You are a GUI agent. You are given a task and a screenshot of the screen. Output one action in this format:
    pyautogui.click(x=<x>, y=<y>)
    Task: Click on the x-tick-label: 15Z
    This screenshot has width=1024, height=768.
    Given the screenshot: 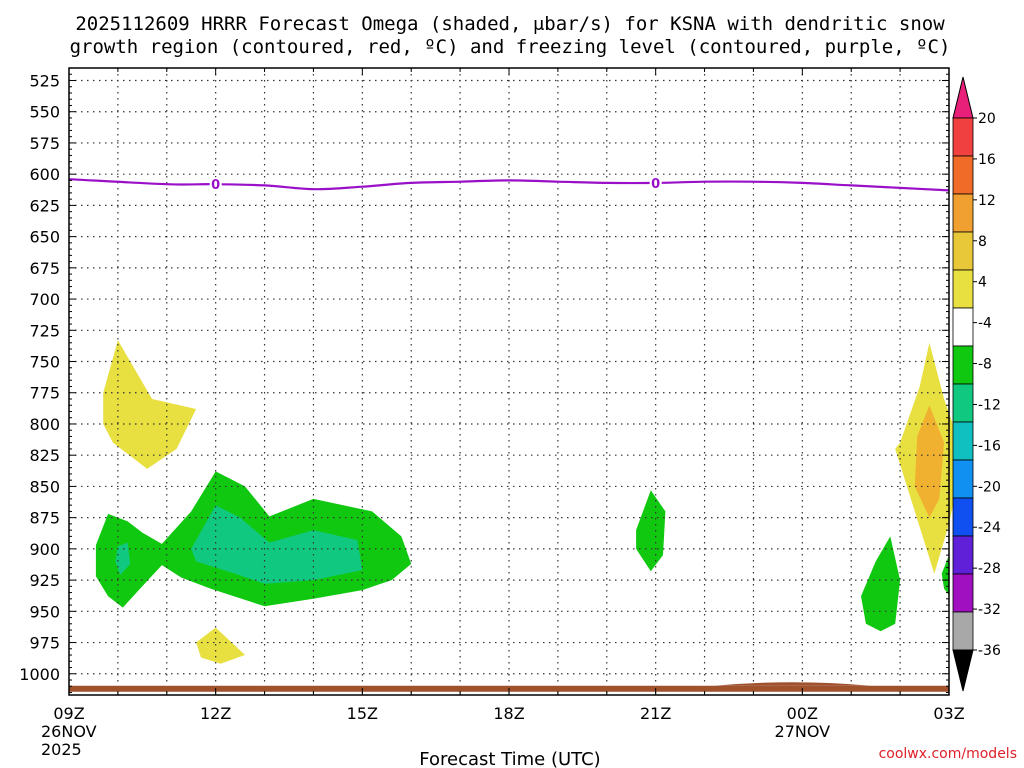 What is the action you would take?
    pyautogui.click(x=362, y=713)
    